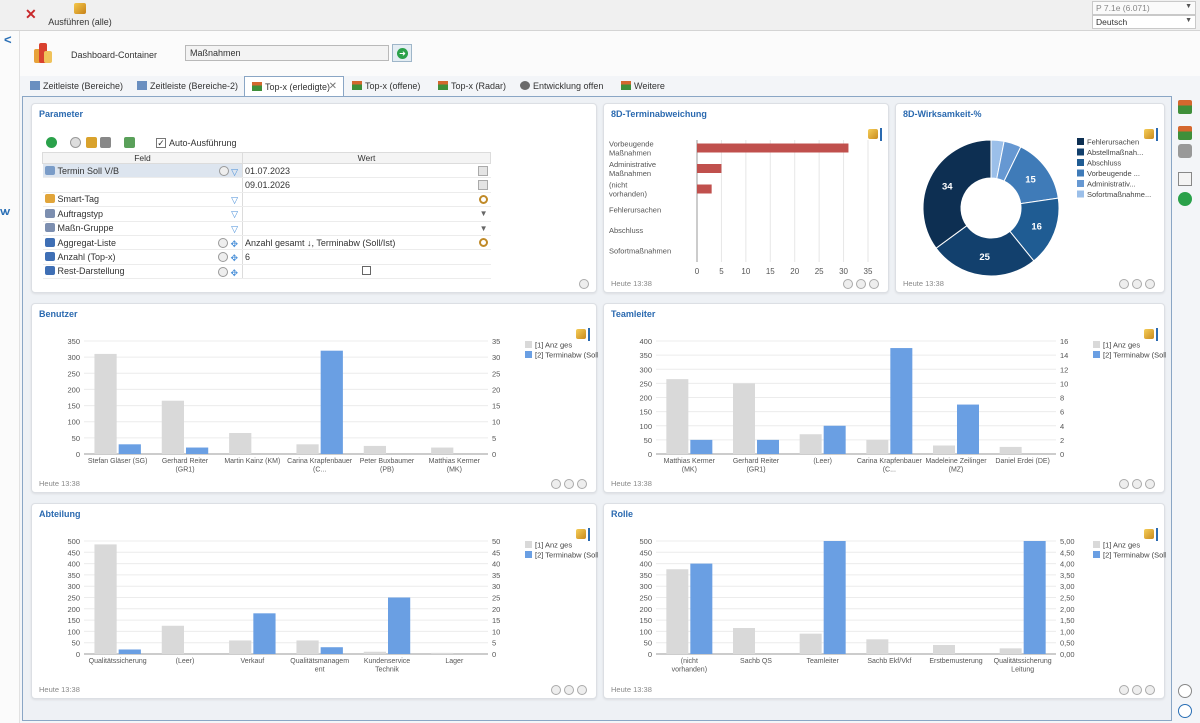 The width and height of the screenshot is (1200, 723). I want to click on language-select: Deutsch ▼, so click(1144, 22).